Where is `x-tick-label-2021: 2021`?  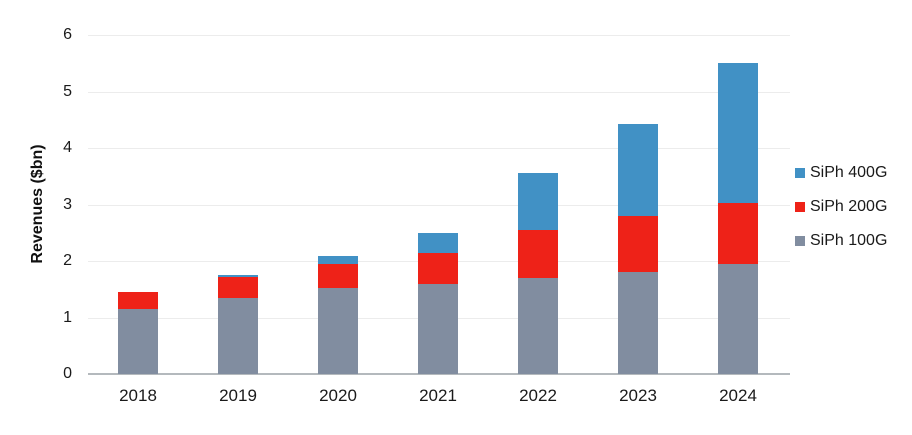
x-tick-label-2021: 2021 is located at coordinates (438, 395).